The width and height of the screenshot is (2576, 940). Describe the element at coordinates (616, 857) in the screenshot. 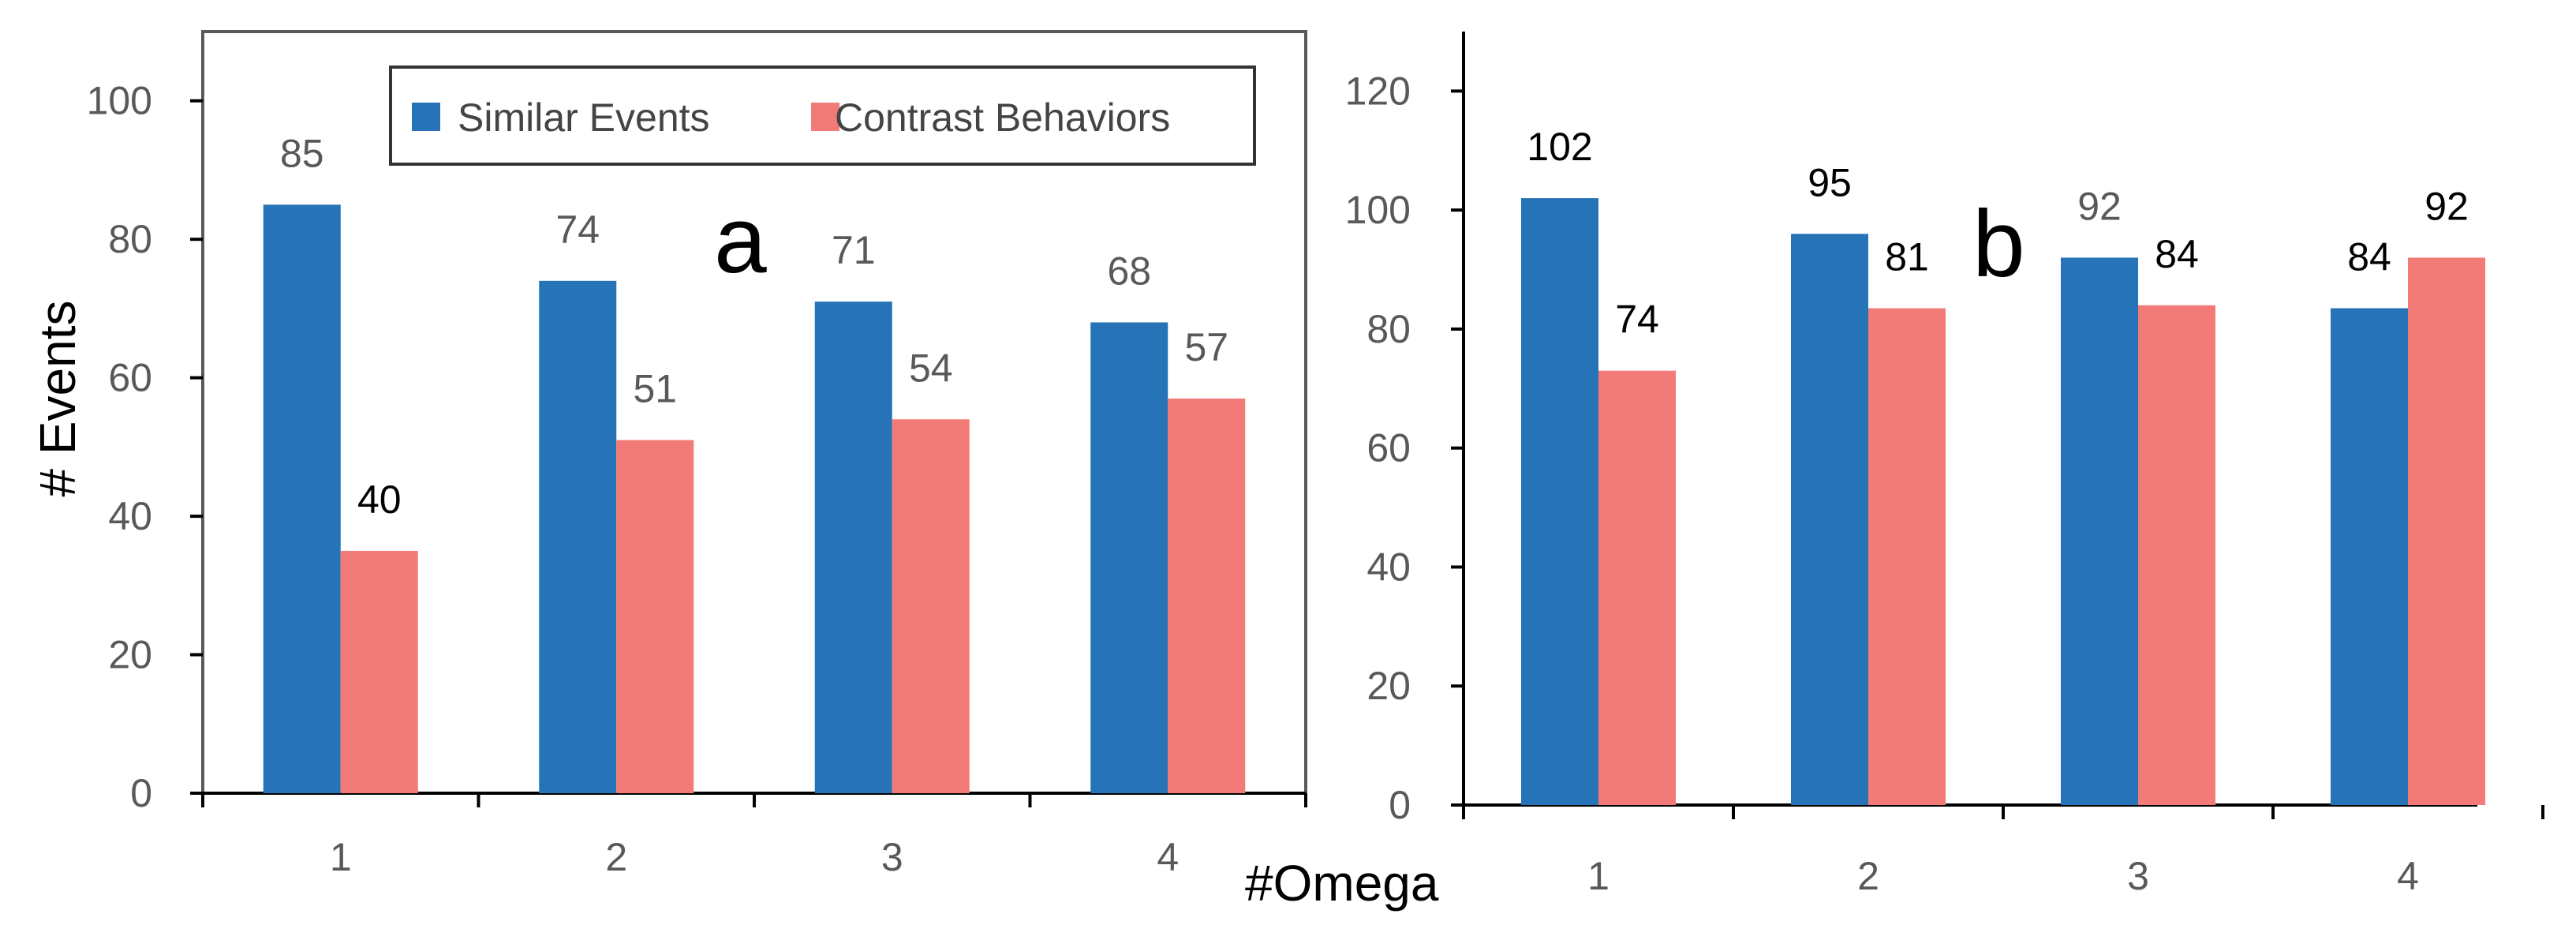

I see `panel-a-x-tick-label: 2` at that location.